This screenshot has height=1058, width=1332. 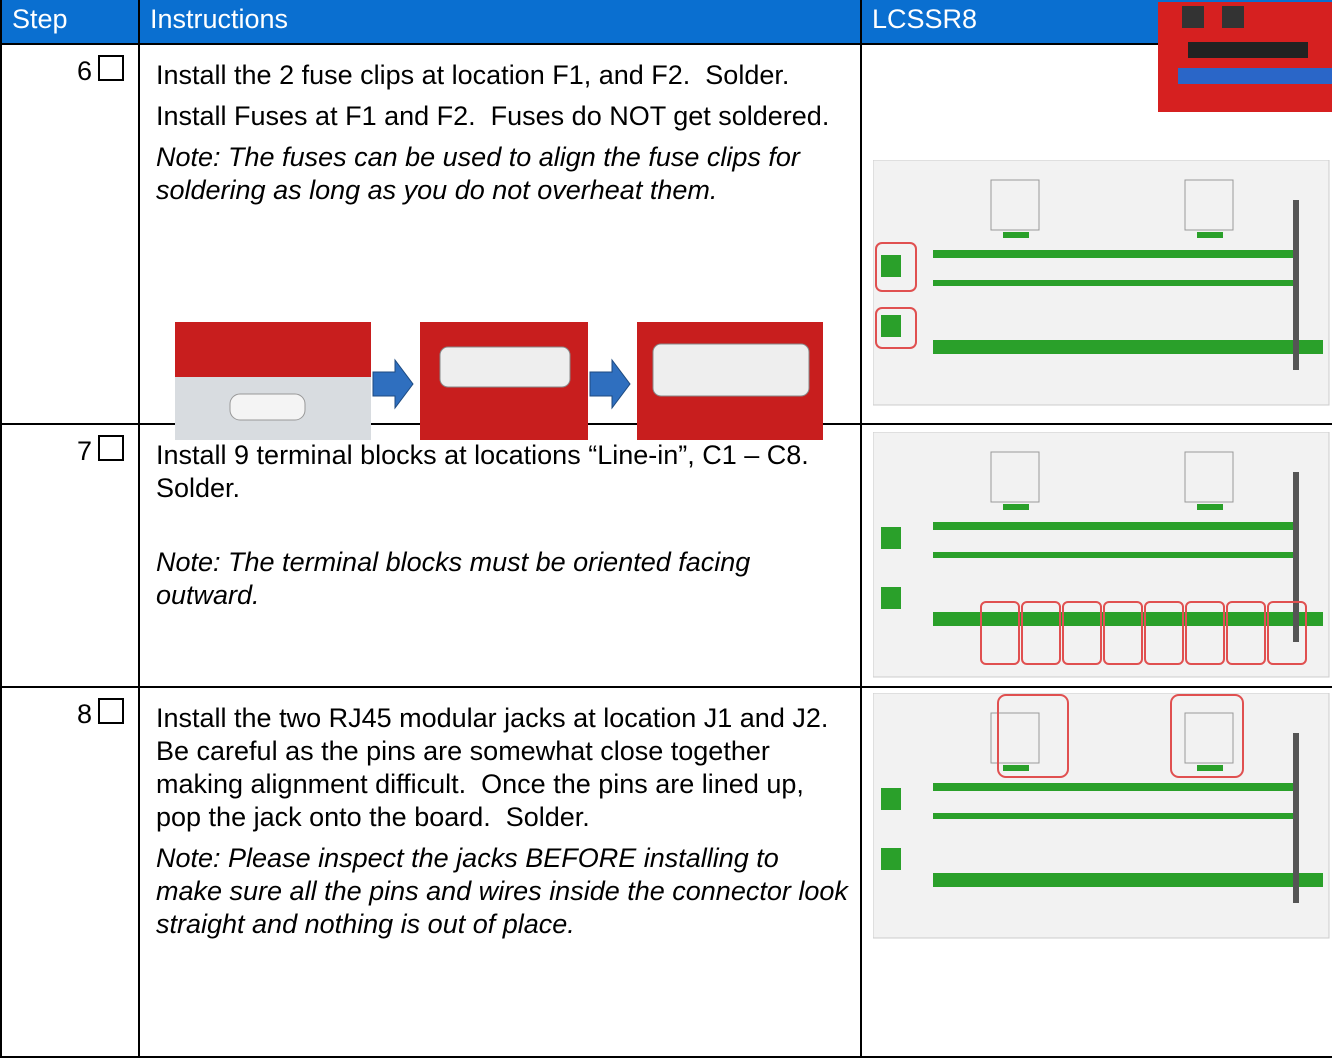 What do you see at coordinates (499, 381) in the screenshot?
I see `fuse-photos` at bounding box center [499, 381].